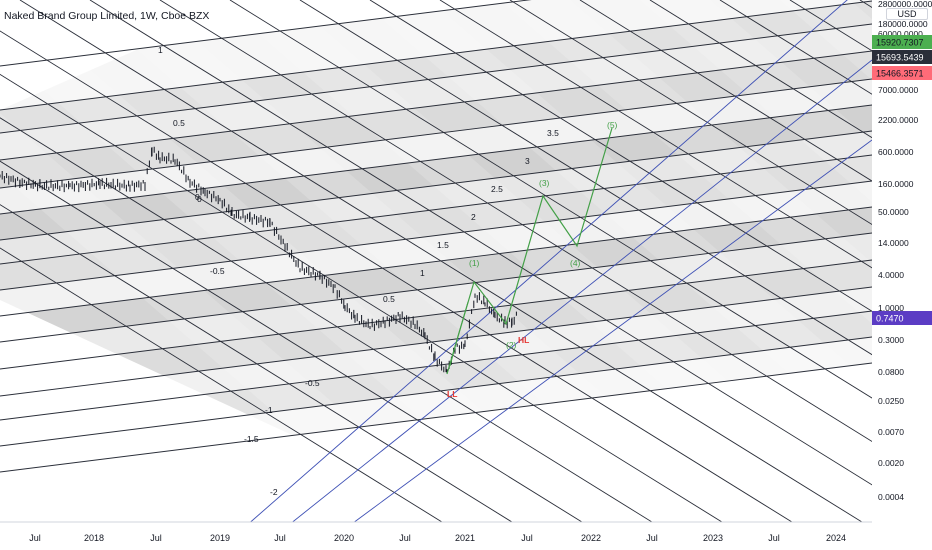  I want to click on price-tick-label: 0.0004, so click(891, 497).